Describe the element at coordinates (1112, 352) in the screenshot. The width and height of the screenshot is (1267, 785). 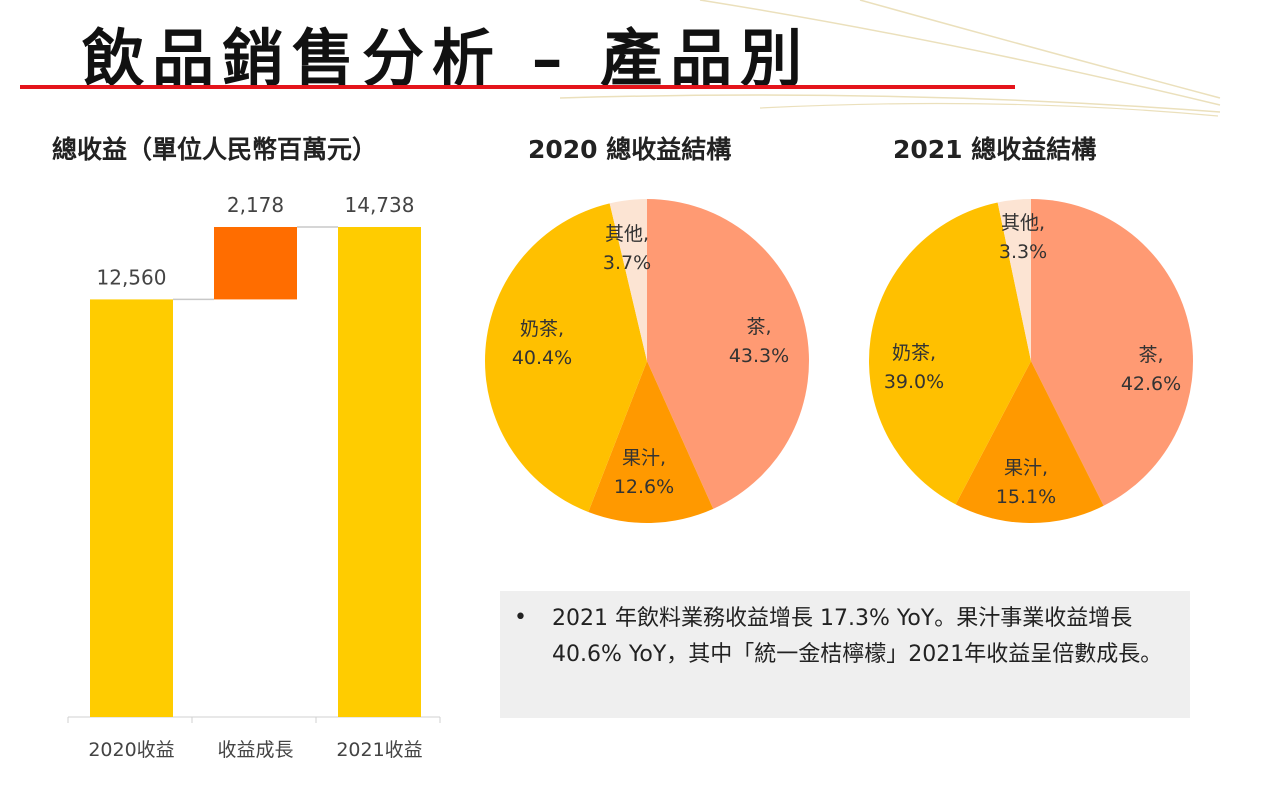
I see `pie-2021-slice-tea` at that location.